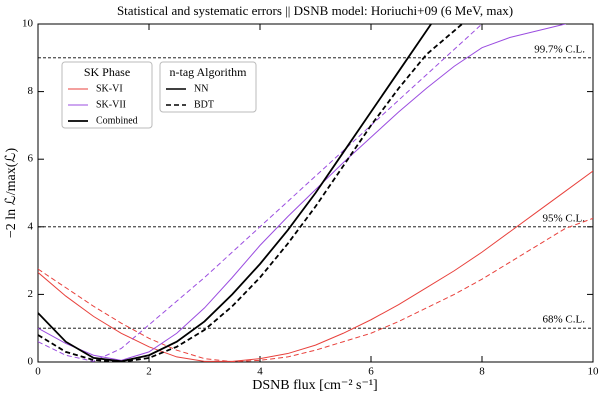 The height and width of the screenshot is (400, 600). Describe the element at coordinates (314, 385) in the screenshot. I see `x-axis-label: DSNB flux [cm⁻² s⁻¹]` at that location.